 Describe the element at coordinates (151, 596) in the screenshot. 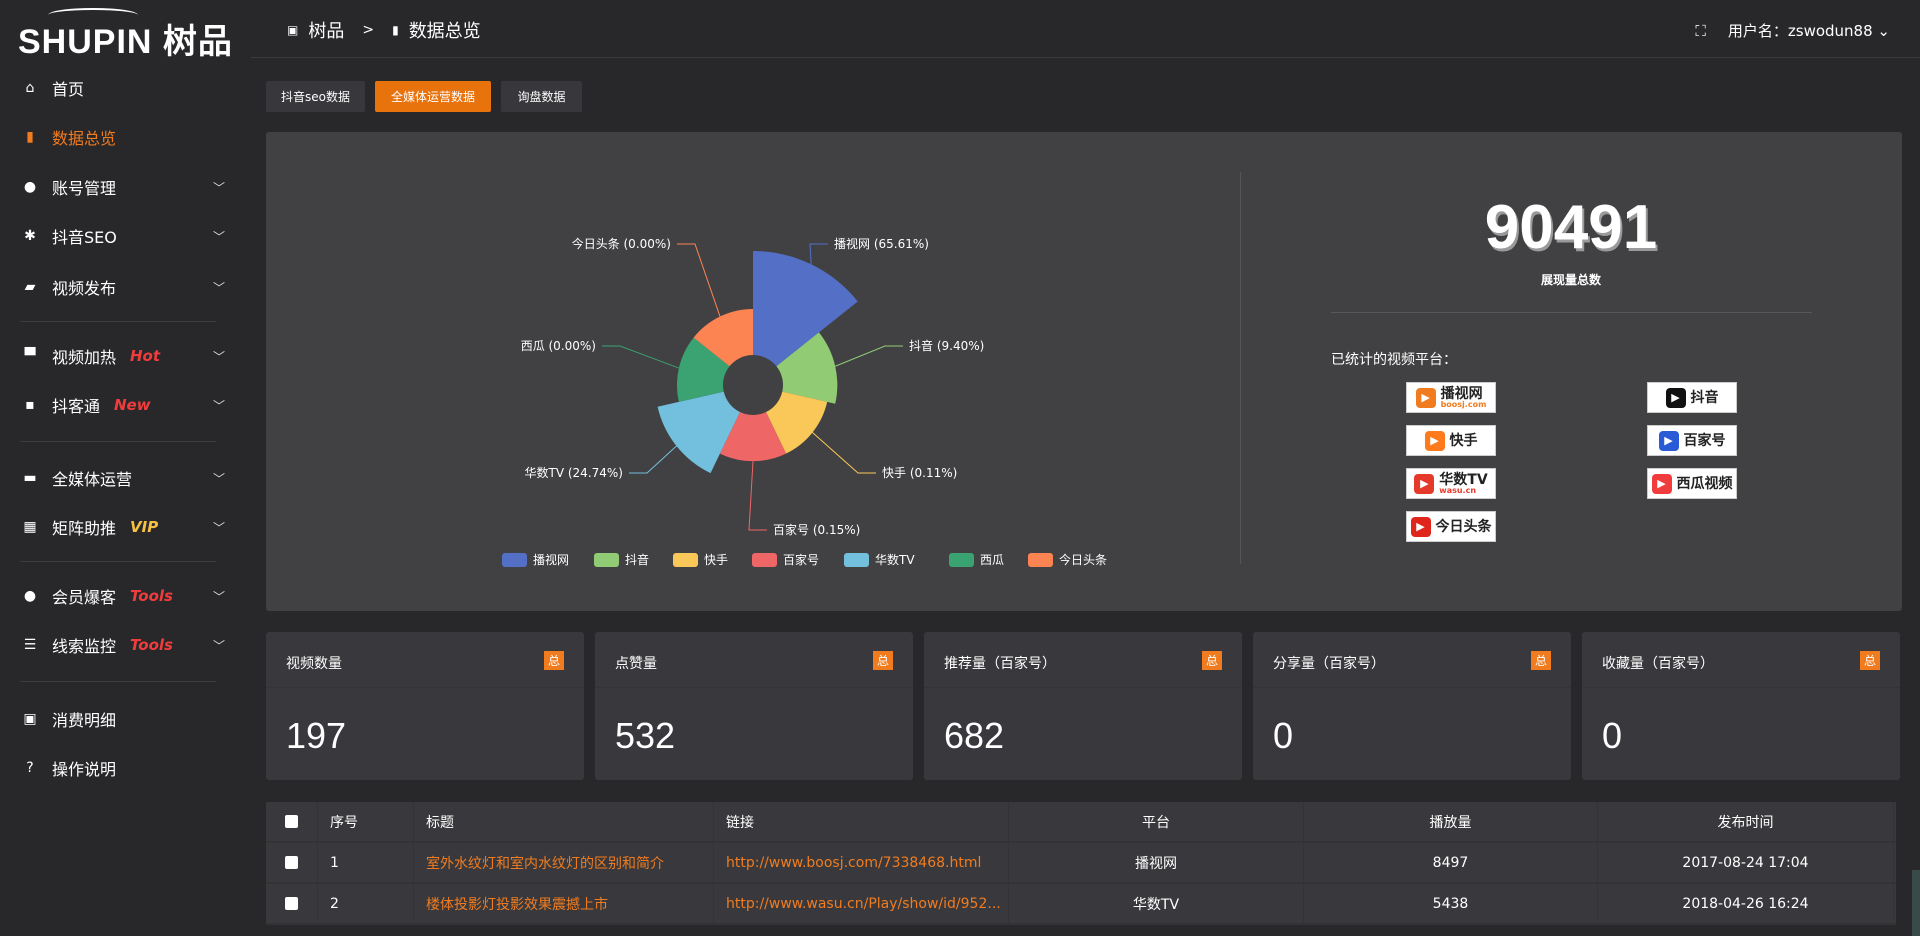

I see `sidebar-badge: Tools` at that location.